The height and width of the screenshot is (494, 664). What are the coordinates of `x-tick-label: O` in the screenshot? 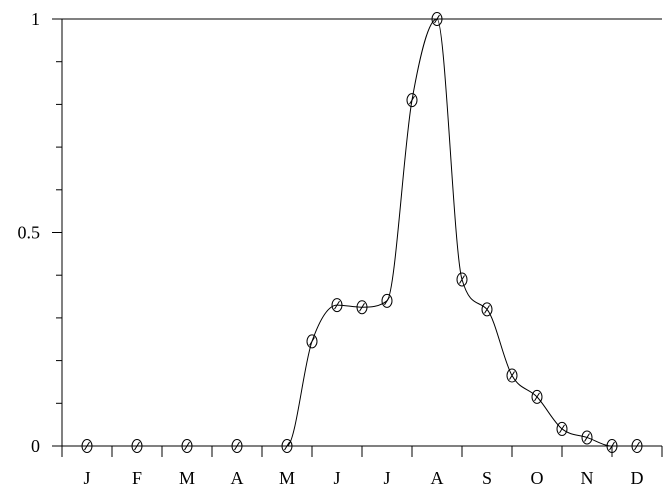 It's located at (537, 478).